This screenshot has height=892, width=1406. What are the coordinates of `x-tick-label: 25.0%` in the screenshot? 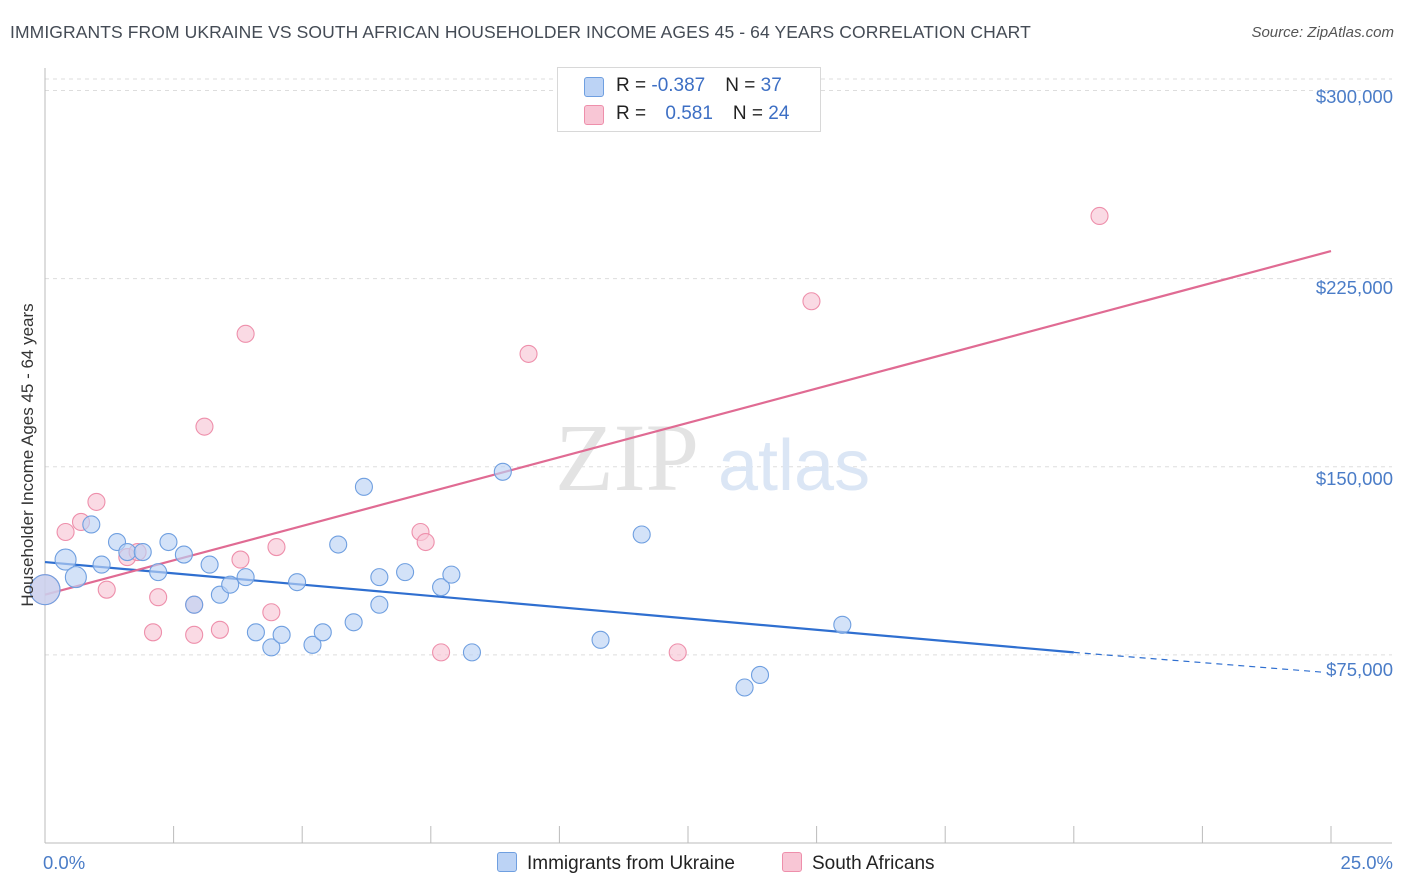 It's located at (1366, 862).